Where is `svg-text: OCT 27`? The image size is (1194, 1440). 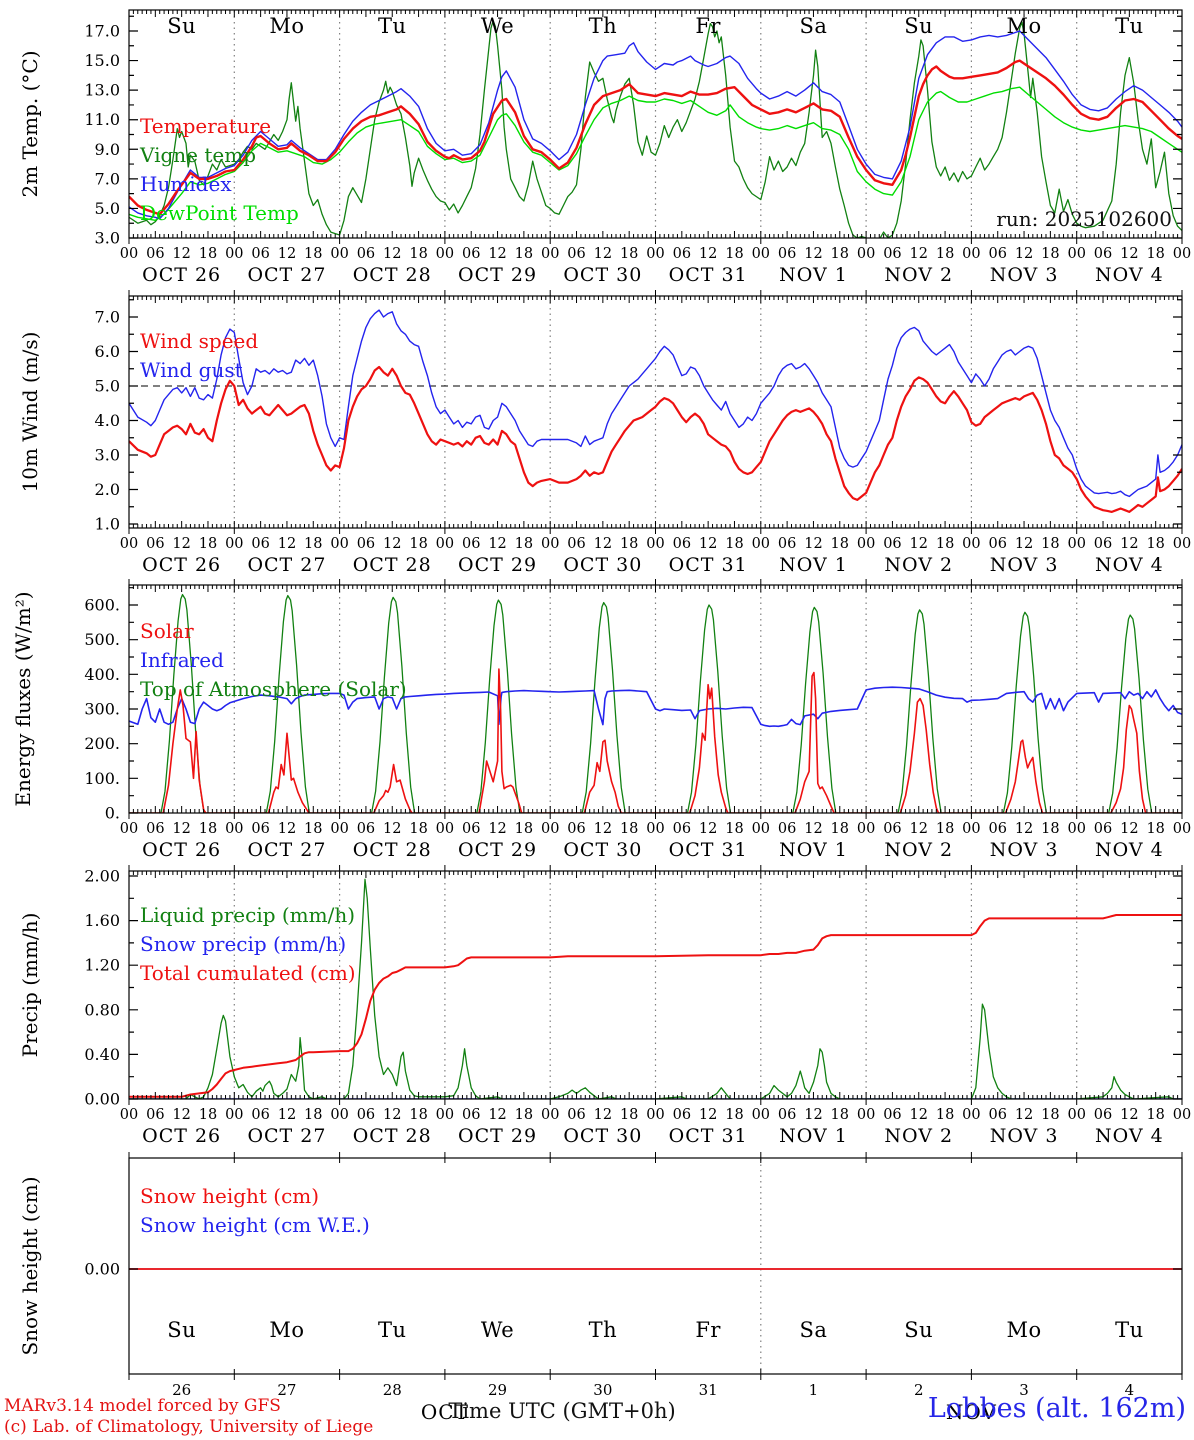
svg-text: OCT 27 is located at coordinates (286, 850).